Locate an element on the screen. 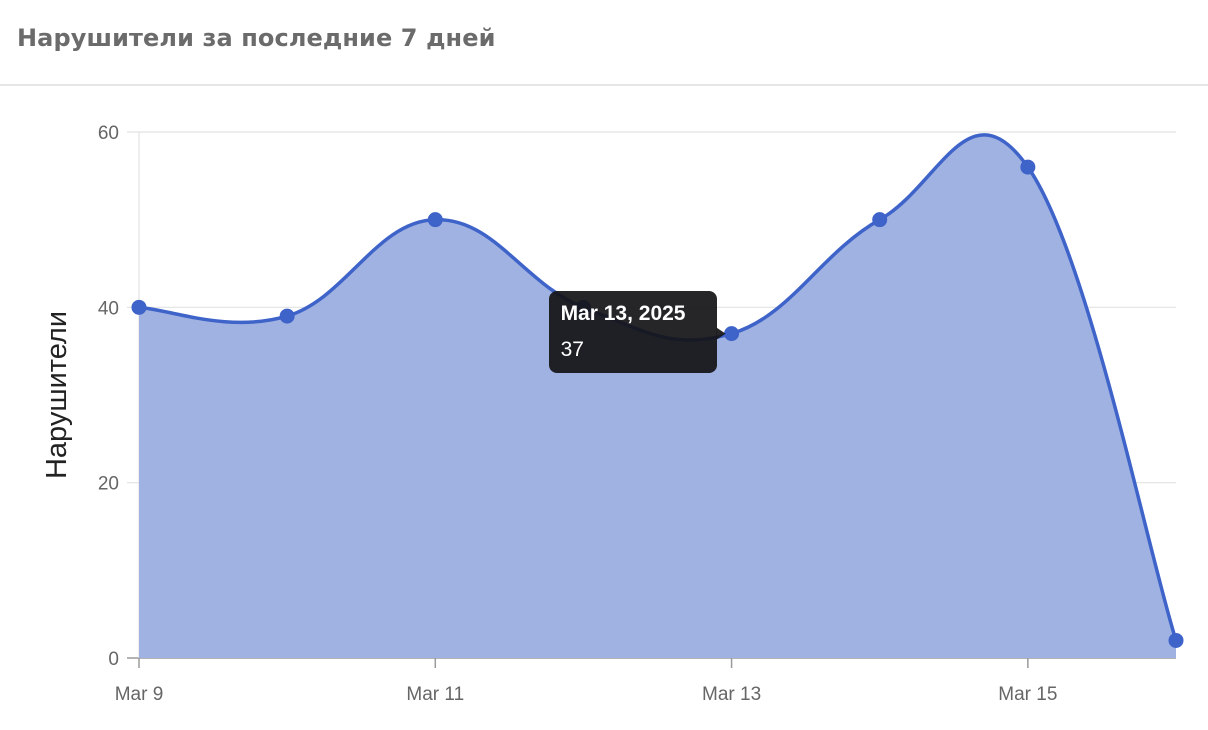  y-axis-title: Нарушители is located at coordinates (57, 395).